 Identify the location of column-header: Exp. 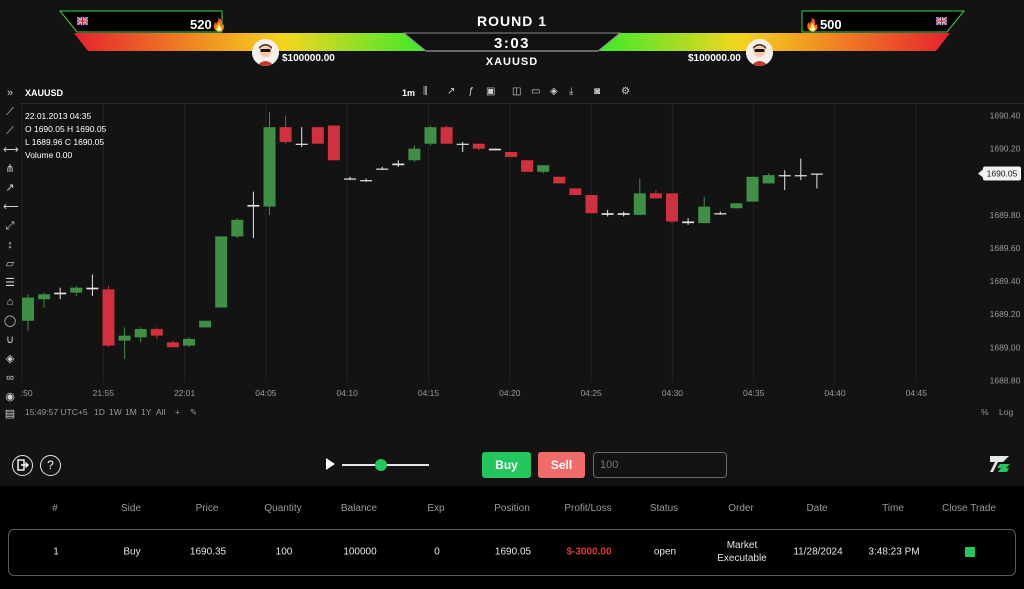
(436, 508).